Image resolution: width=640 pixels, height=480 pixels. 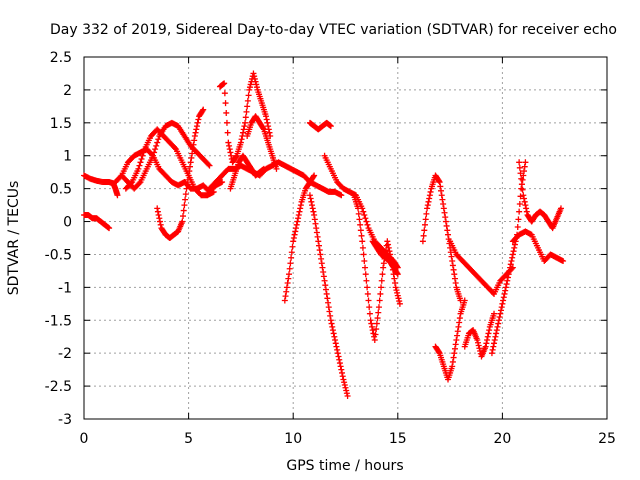 What do you see at coordinates (398, 439) in the screenshot?
I see `x-tick-label: 15` at bounding box center [398, 439].